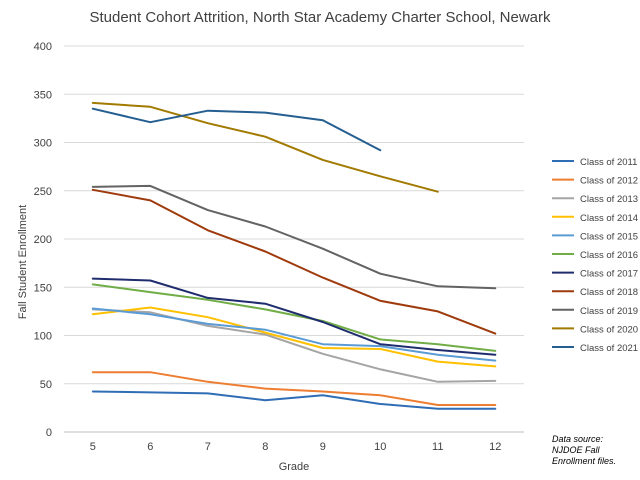  Describe the element at coordinates (43, 288) in the screenshot. I see `y-tick-label: 150` at that location.